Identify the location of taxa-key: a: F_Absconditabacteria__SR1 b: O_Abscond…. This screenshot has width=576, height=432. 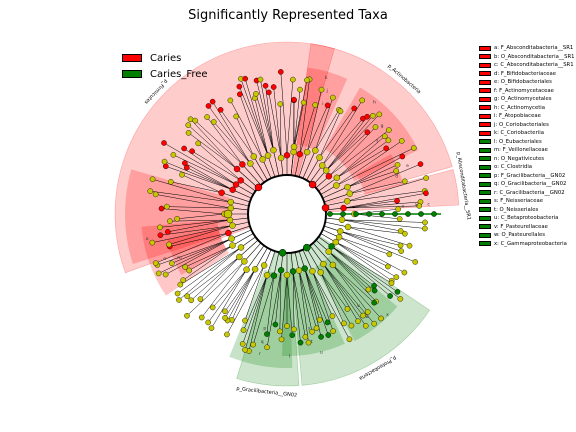
(527, 146).